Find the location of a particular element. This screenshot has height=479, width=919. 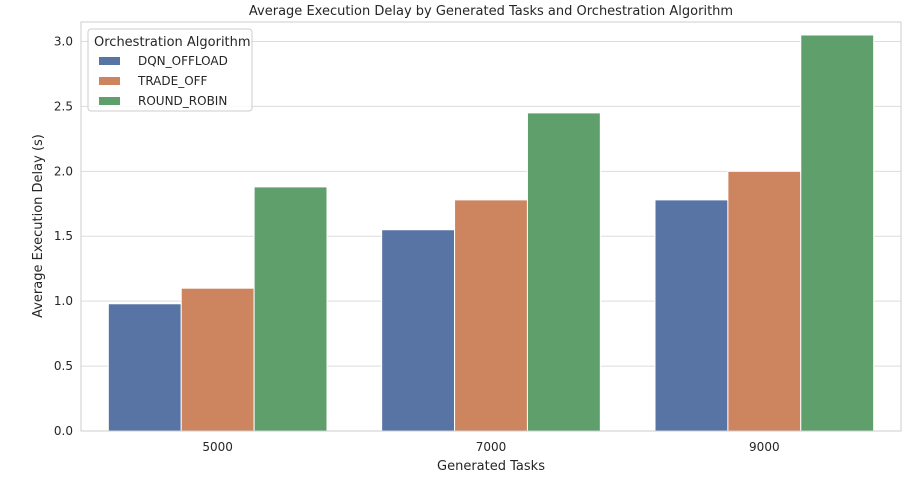

y-tick-label: 2.0 is located at coordinates (63, 171).